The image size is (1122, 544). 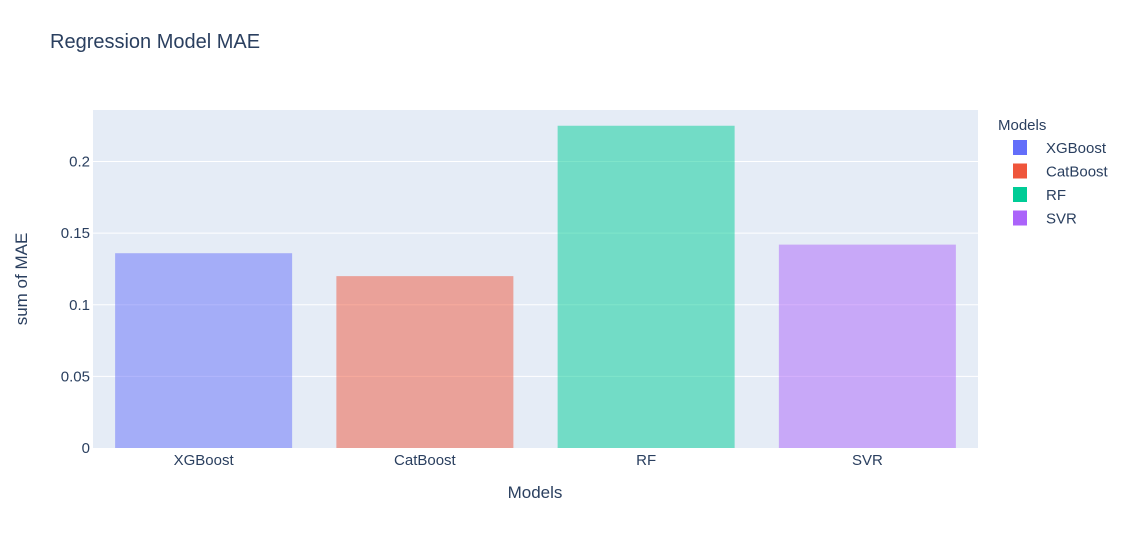 I want to click on x-tick-label: CatBoost, so click(x=425, y=460).